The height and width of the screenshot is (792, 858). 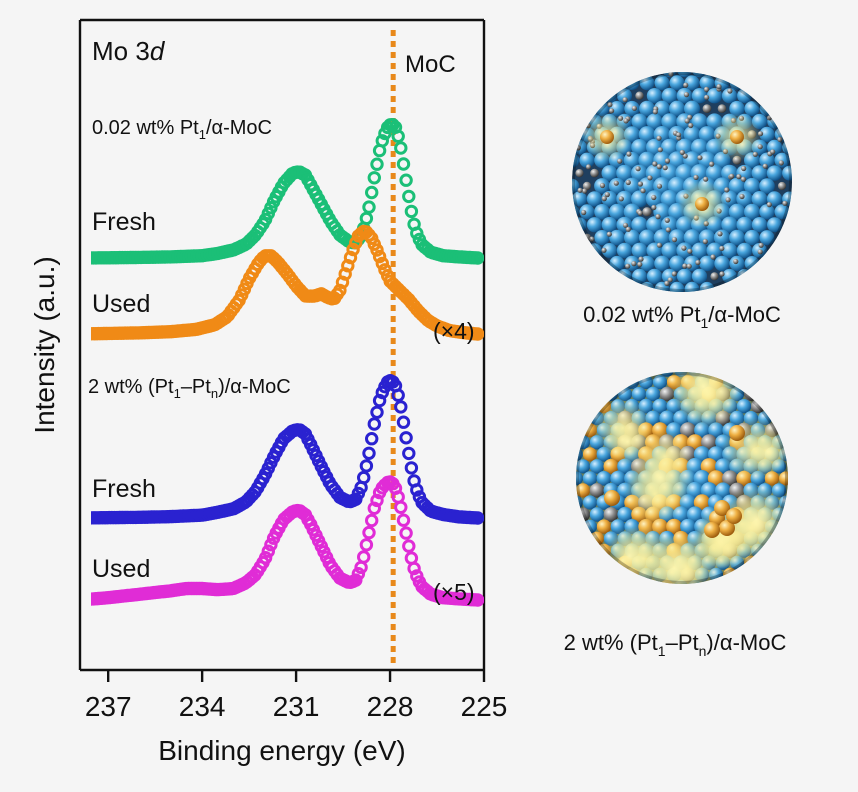 What do you see at coordinates (108, 706) in the screenshot?
I see `x-tick-label: 237` at bounding box center [108, 706].